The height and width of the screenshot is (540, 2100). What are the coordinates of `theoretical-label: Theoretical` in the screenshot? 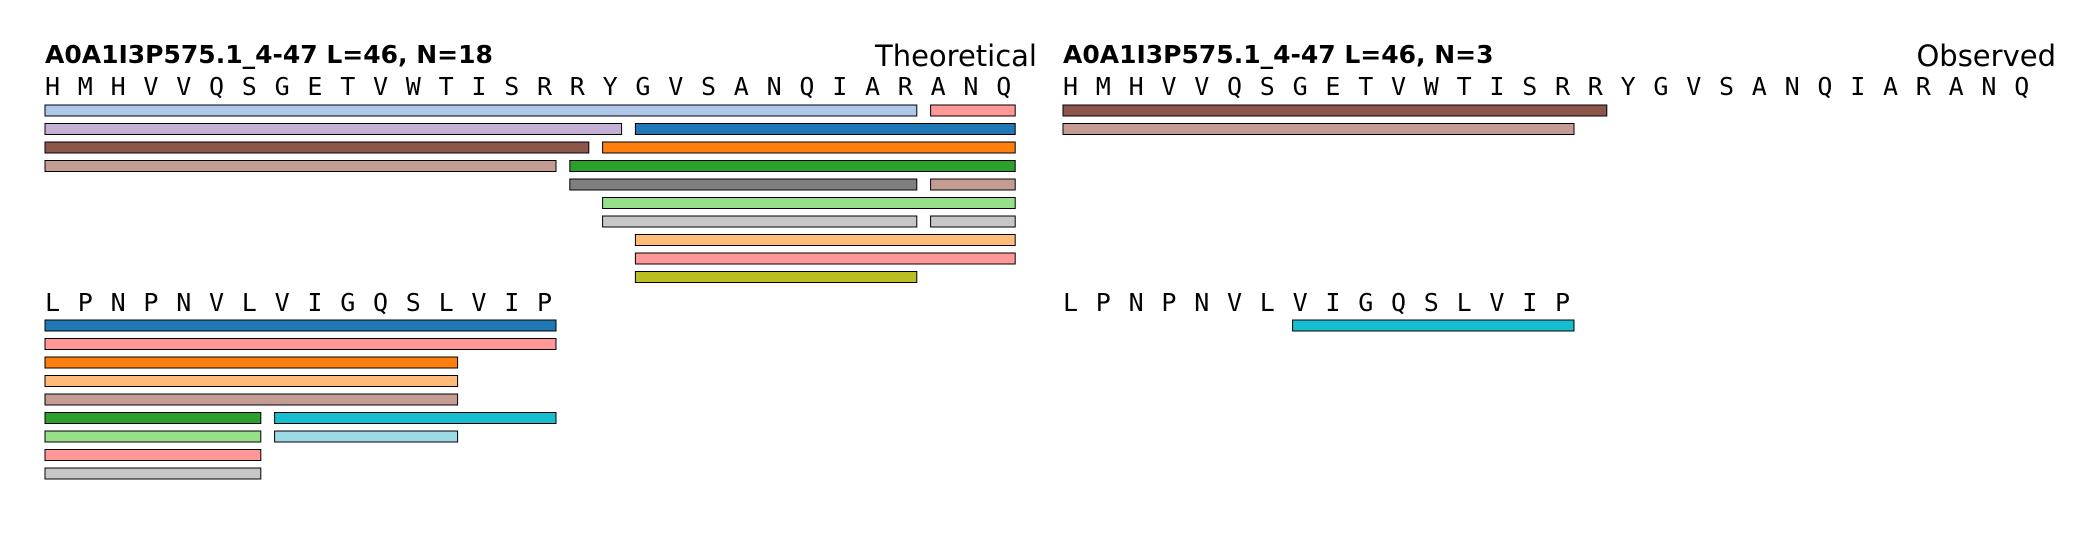 It's located at (955, 56).